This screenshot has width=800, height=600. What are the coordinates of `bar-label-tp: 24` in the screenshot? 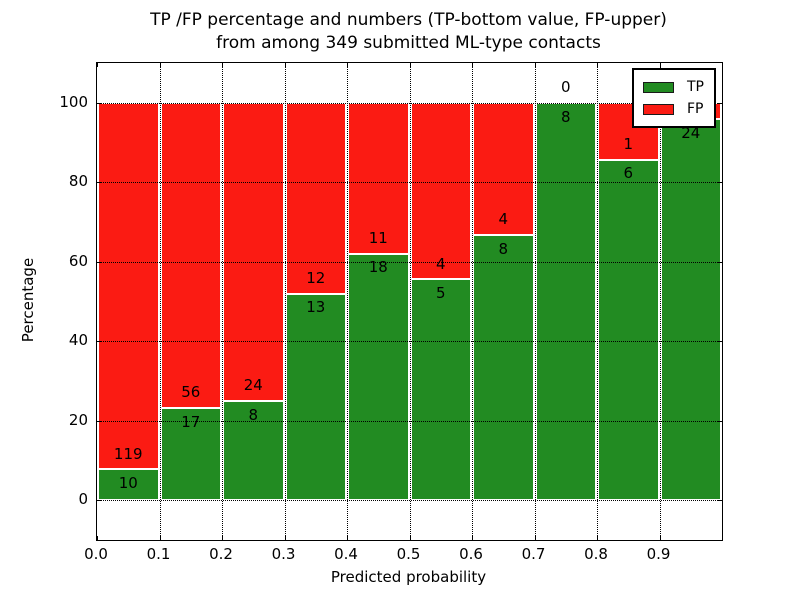 It's located at (691, 132).